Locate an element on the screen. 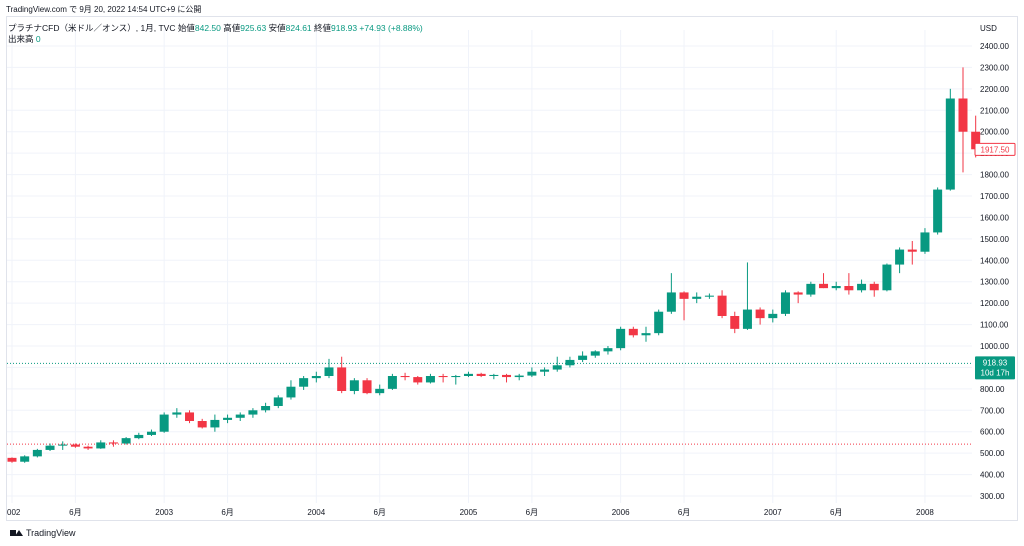  footer: TradingView is located at coordinates (43, 533).